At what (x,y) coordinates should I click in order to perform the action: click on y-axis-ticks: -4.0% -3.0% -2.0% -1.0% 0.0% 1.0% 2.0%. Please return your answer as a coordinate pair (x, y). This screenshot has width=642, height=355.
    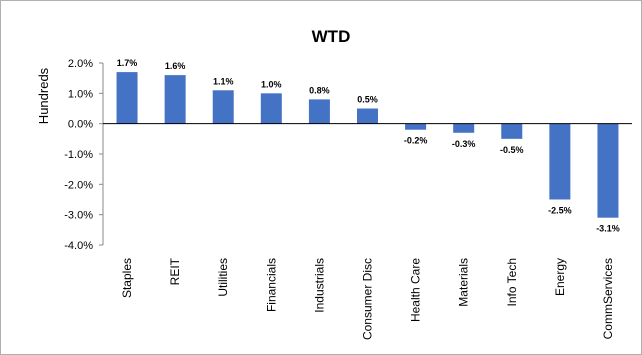
    Looking at the image, I should click on (83, 155).